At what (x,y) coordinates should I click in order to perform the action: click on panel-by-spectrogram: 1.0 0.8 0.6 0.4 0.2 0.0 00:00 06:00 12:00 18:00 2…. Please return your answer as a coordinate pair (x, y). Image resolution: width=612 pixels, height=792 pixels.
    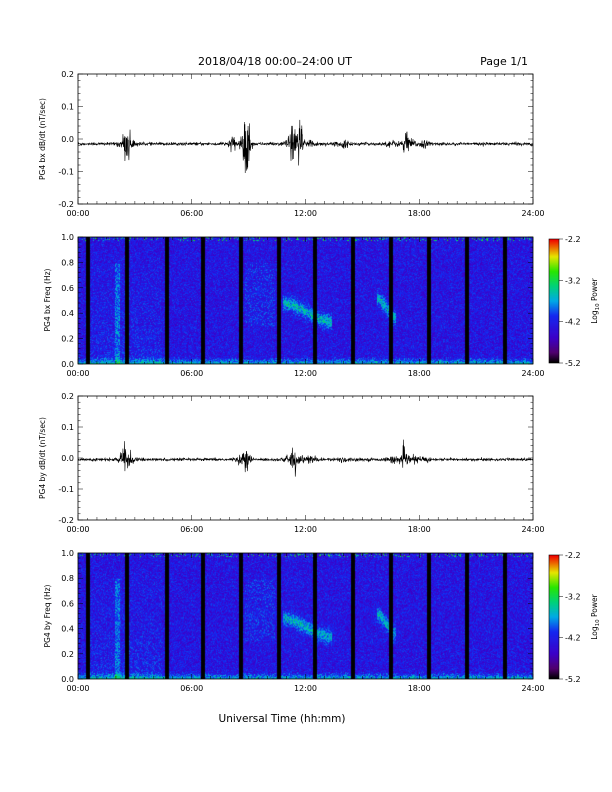
    Looking at the image, I should click on (294, 621).